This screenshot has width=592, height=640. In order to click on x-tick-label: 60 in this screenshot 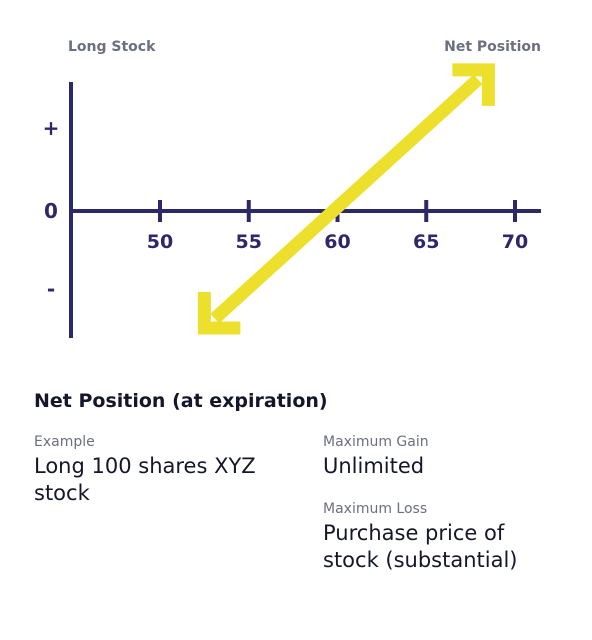, I will do `click(337, 242)`.